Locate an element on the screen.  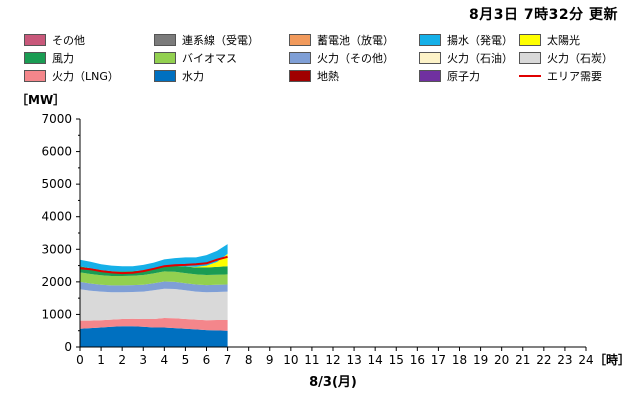
legend-item: 火力（石炭） is located at coordinates (566, 58).